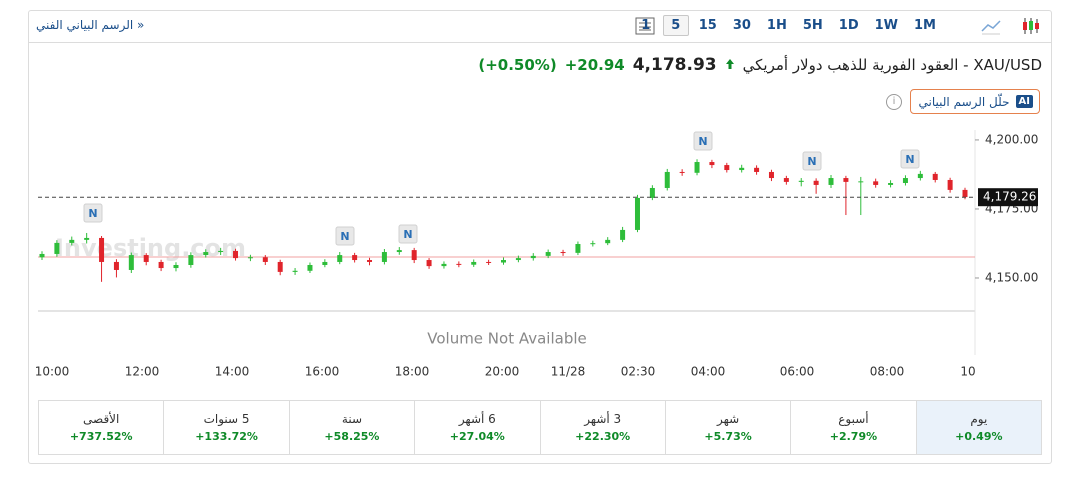 Image resolution: width=1080 pixels, height=481 pixels. I want to click on interval-buttons: 1M 1W 1D 5H 1H 30 15 5 1, so click(787, 25).